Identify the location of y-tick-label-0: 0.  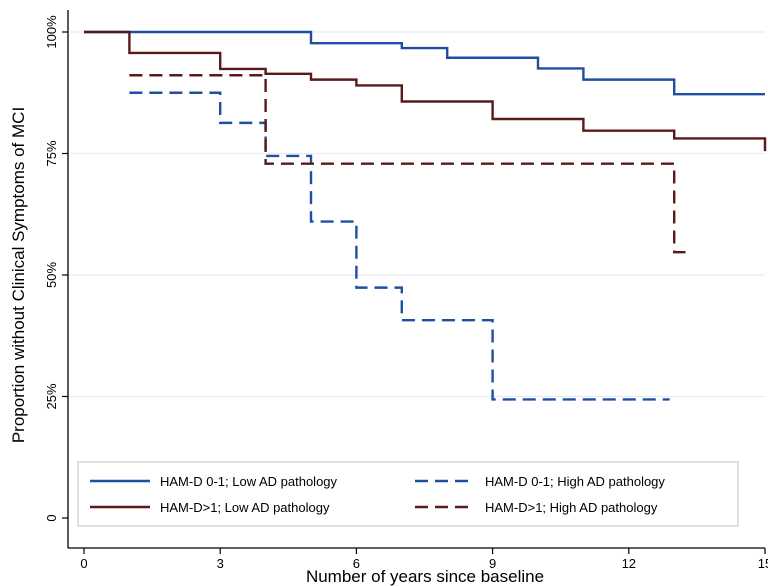
(51, 517).